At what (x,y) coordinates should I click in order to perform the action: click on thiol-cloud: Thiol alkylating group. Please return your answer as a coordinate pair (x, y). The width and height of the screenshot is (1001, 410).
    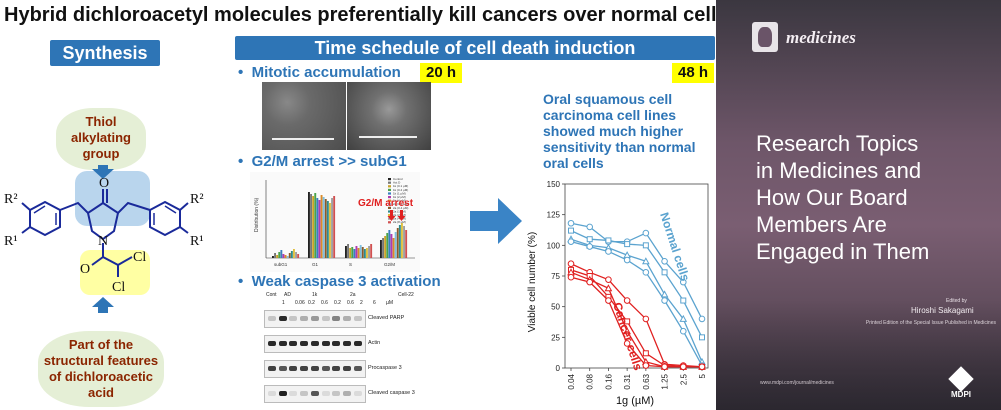
    Looking at the image, I should click on (101, 139).